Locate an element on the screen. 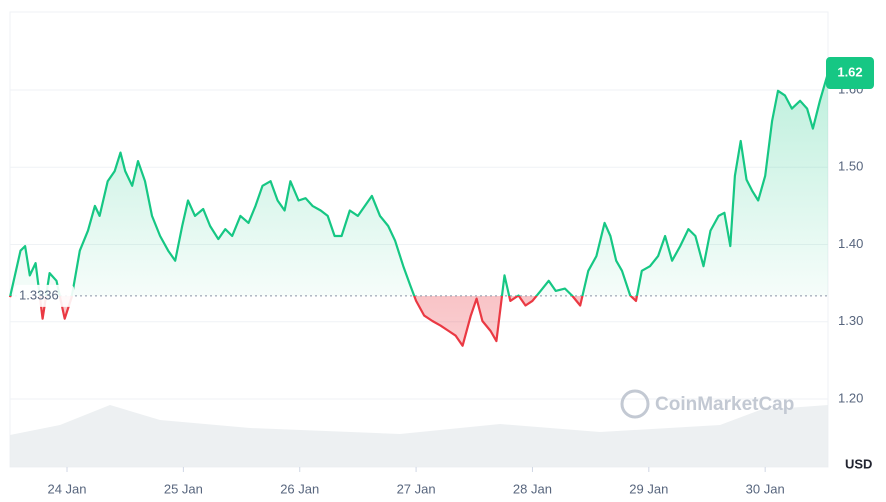  x-tick-label: 27 Jan is located at coordinates (416, 488).